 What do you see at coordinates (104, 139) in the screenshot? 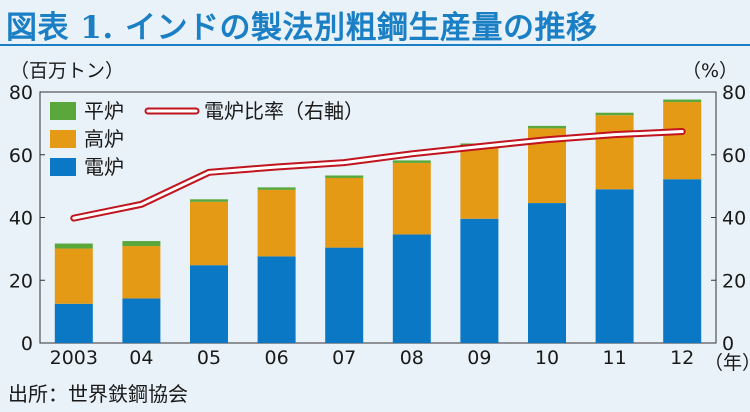
I see `legend-label: 高炉` at bounding box center [104, 139].